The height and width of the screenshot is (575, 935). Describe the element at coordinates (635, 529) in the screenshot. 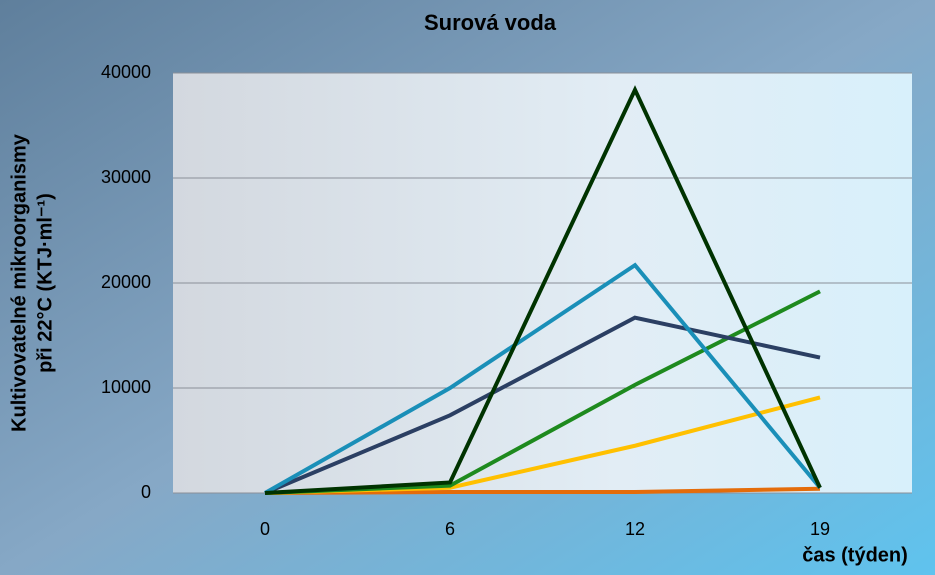

I see `x-tick-label: 12` at that location.